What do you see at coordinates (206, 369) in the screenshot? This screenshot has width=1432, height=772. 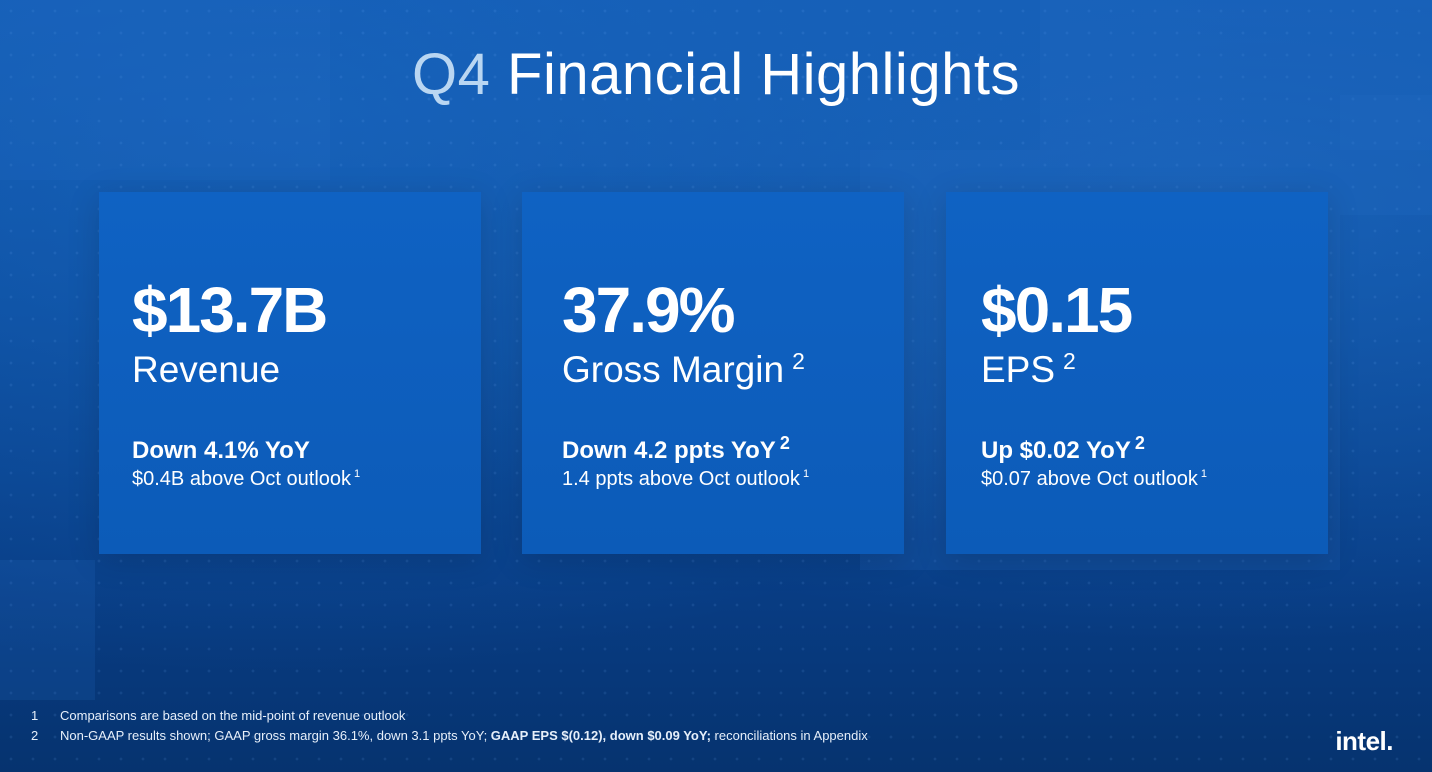 I see `metric-label: Revenue` at bounding box center [206, 369].